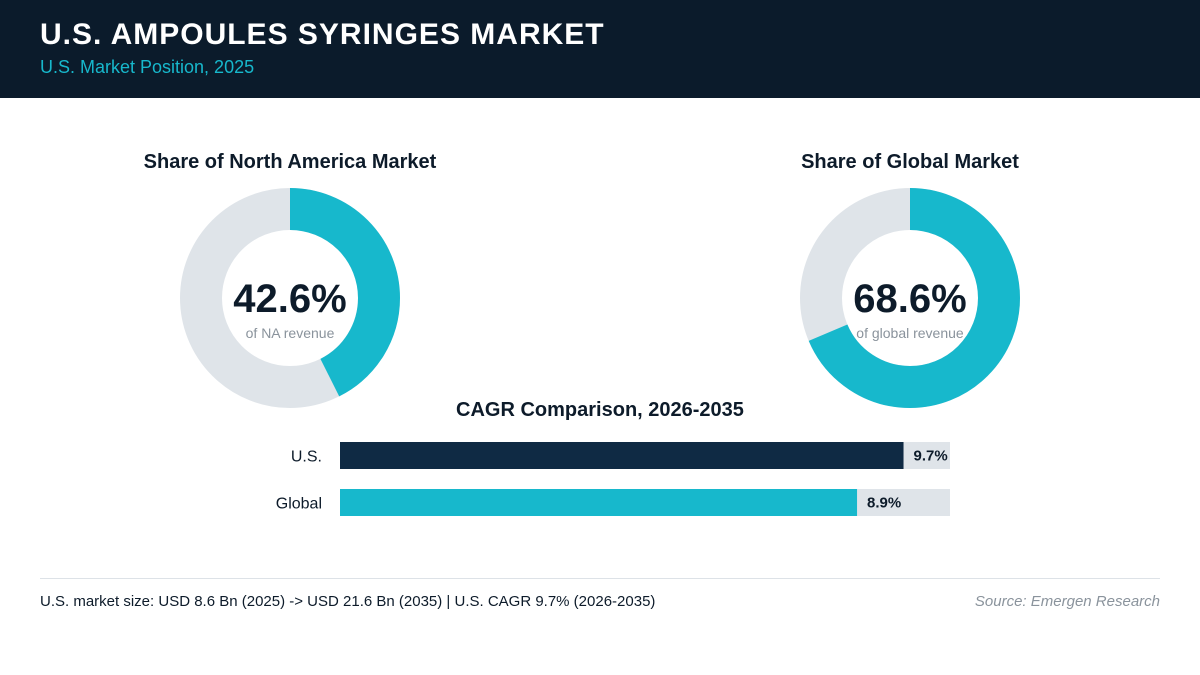  Describe the element at coordinates (599, 502) in the screenshot. I see `bar-global` at that location.